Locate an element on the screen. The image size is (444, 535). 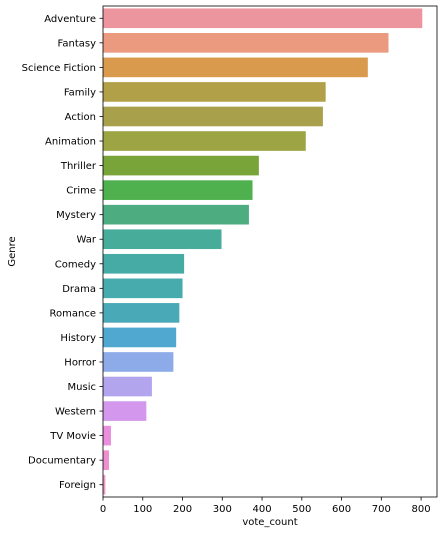
y-tick-label: Documentary is located at coordinates (62, 461).